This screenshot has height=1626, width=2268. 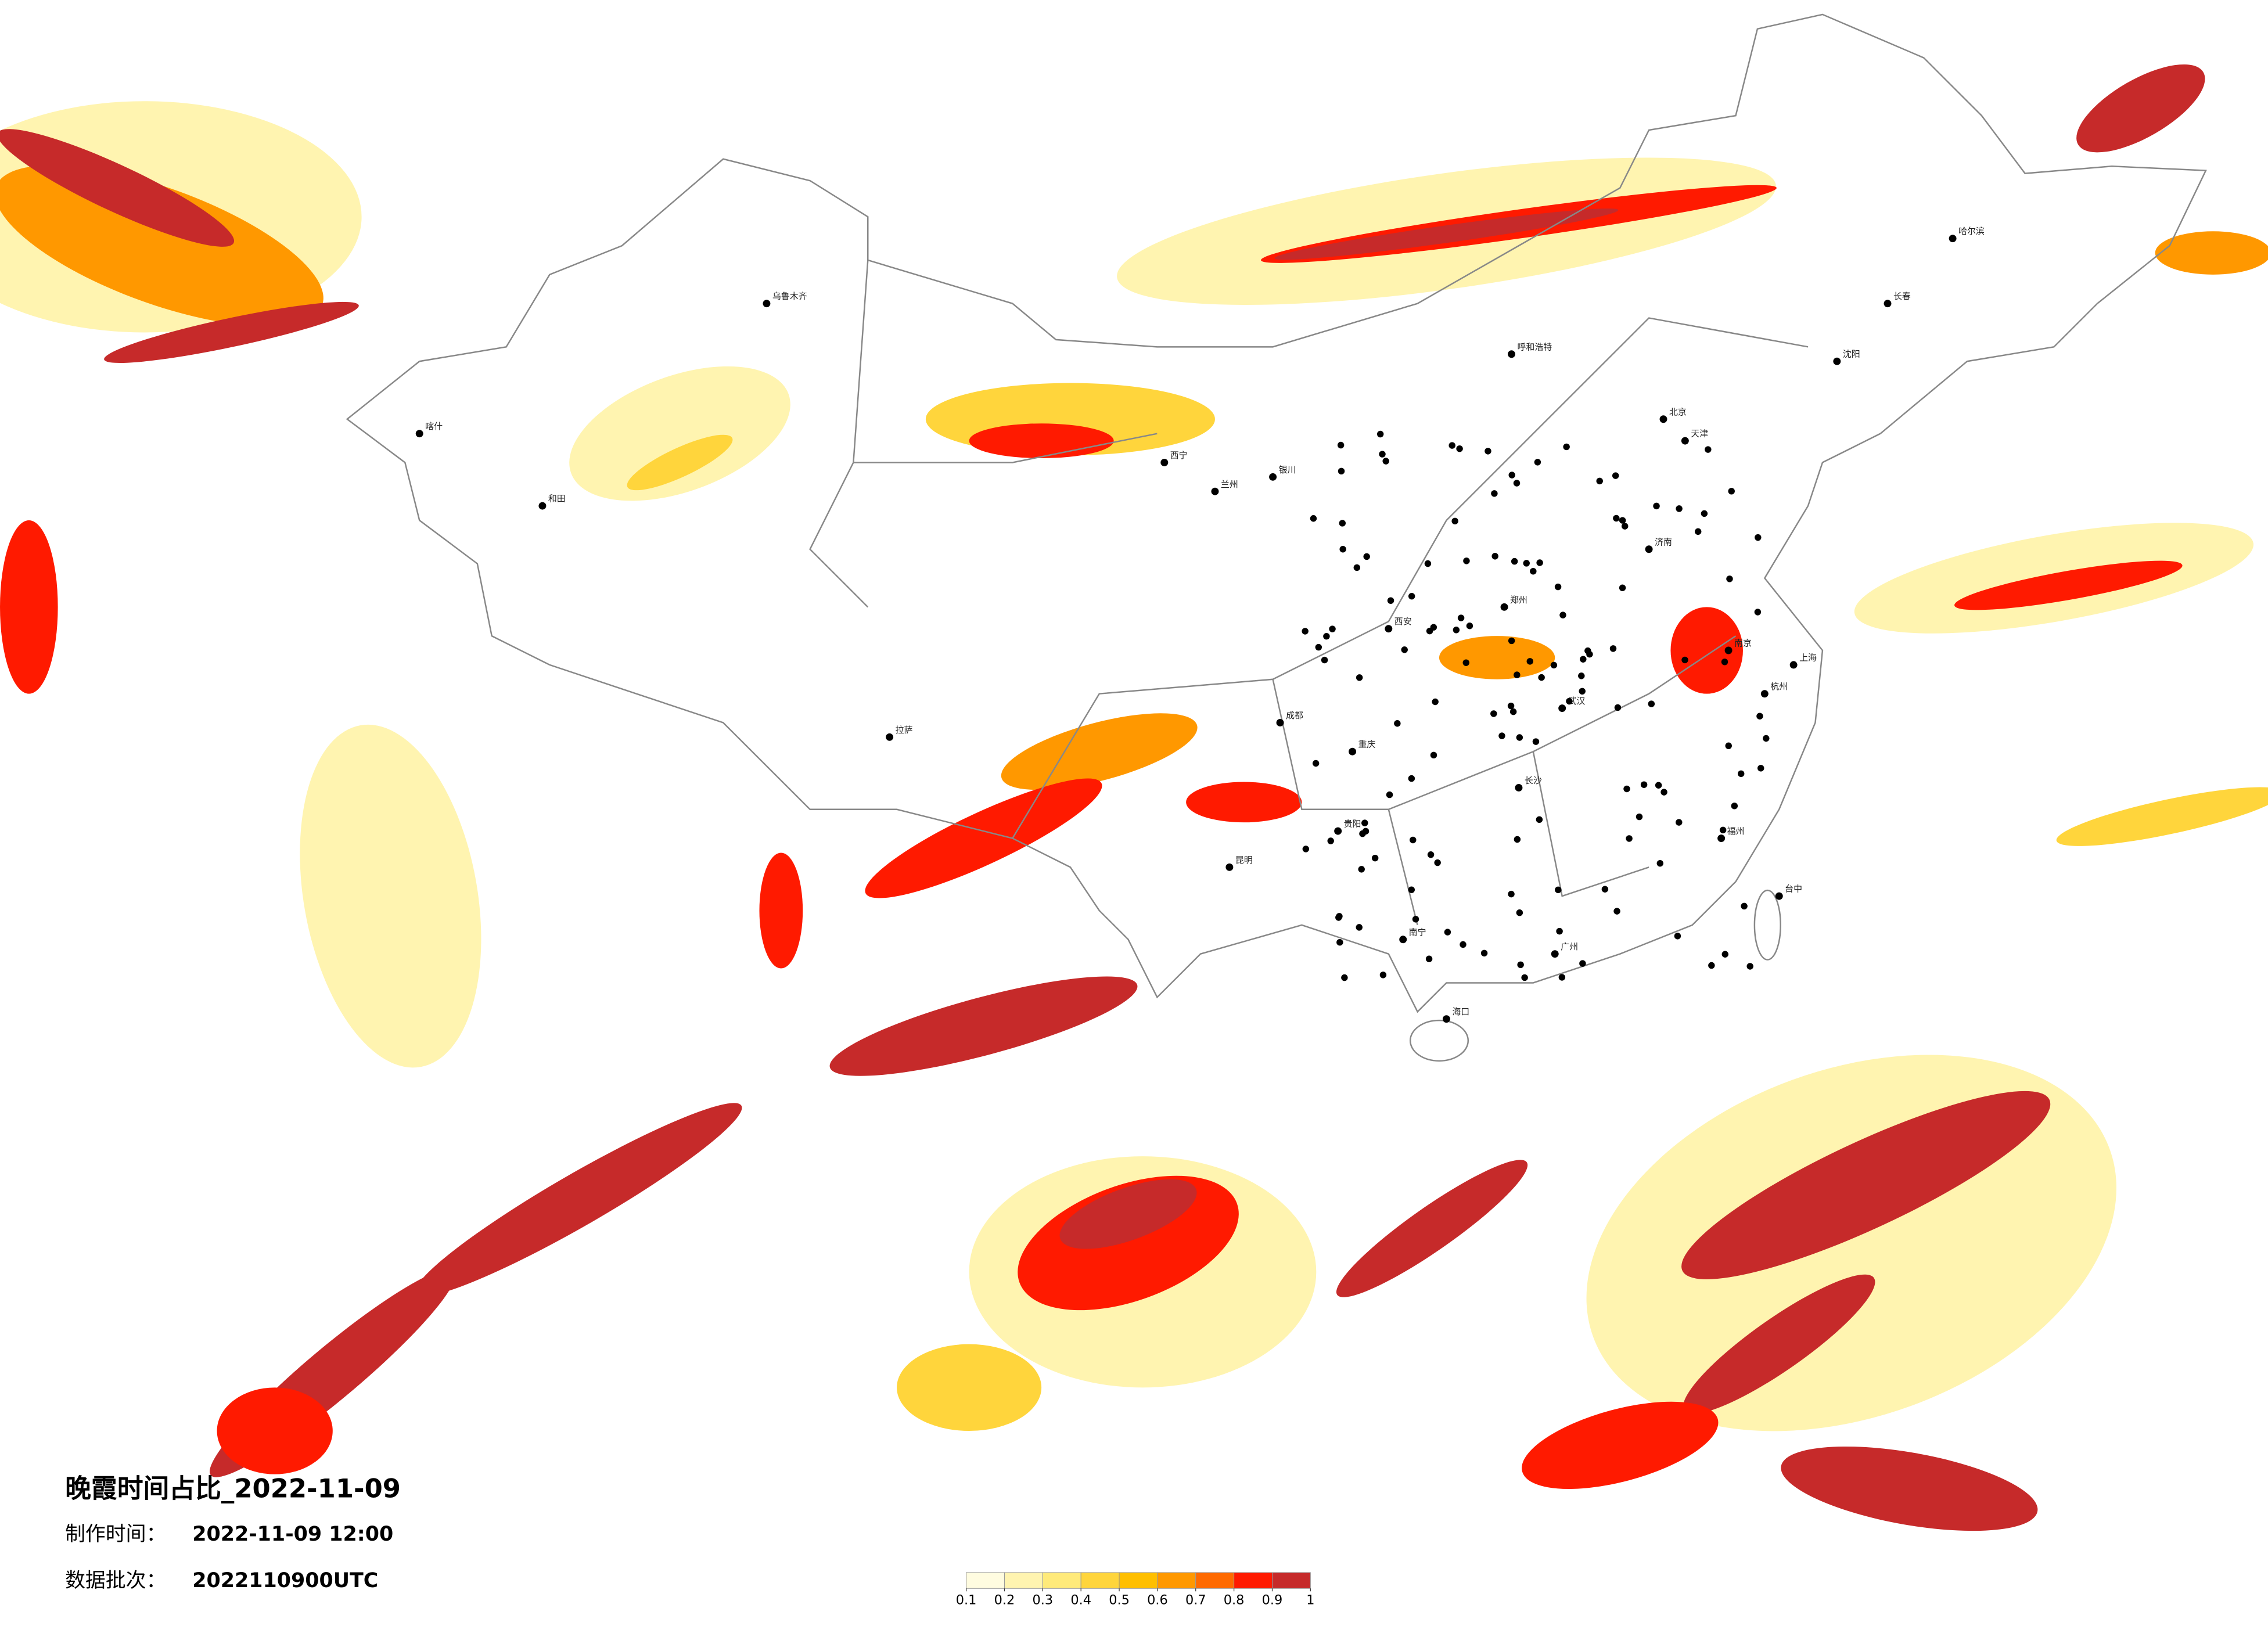 What do you see at coordinates (1179, 455) in the screenshot?
I see `city-label: 西宁` at bounding box center [1179, 455].